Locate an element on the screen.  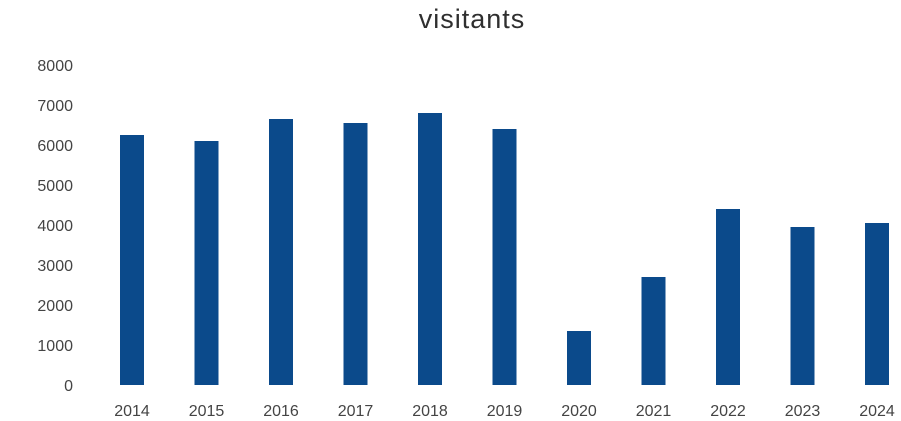
y-tick-label: 0 is located at coordinates (68, 386).